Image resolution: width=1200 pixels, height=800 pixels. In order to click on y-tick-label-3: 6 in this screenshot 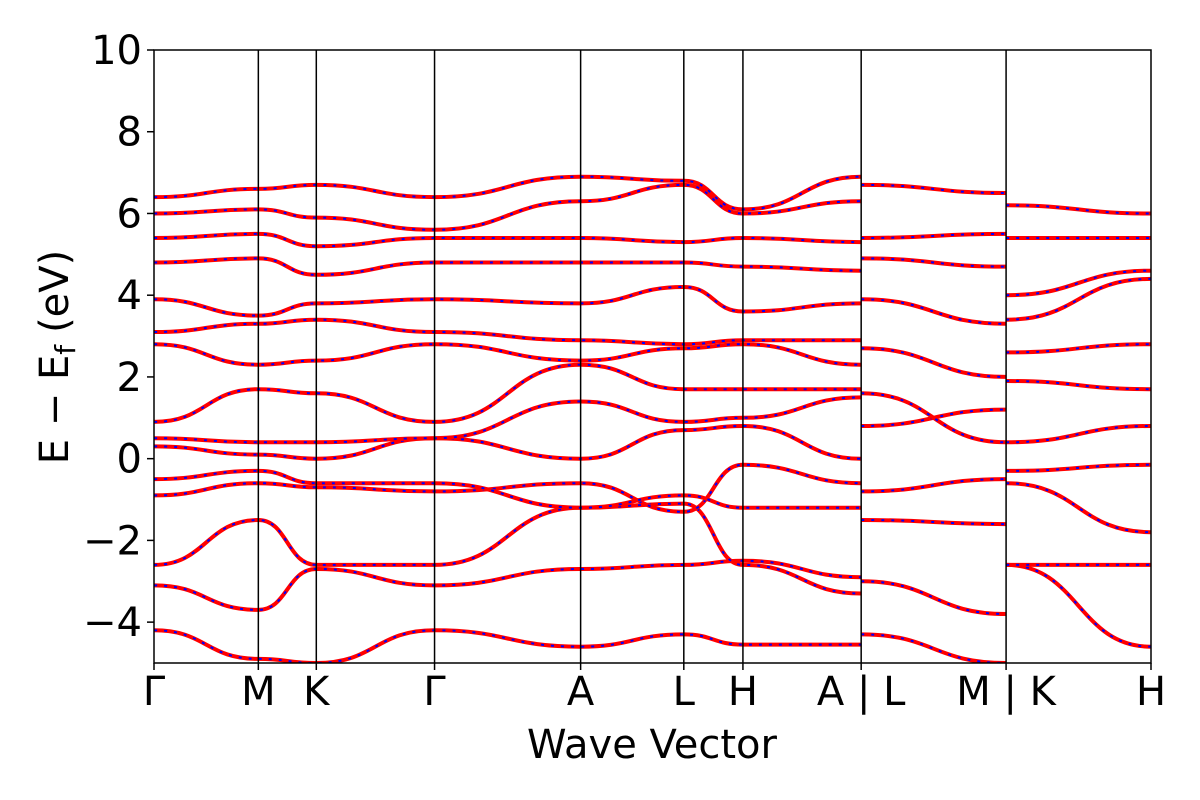, I will do `click(129, 214)`.